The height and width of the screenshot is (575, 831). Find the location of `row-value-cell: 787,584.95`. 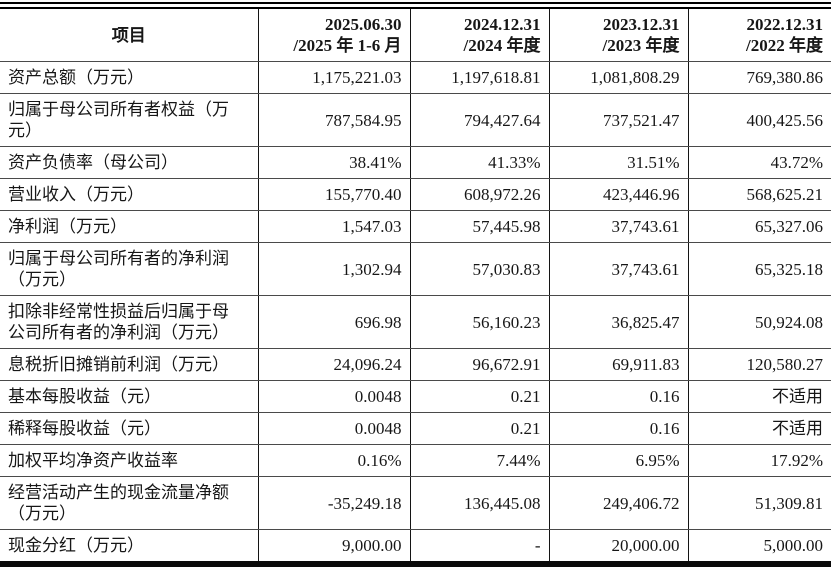

row-value-cell: 787,584.95 is located at coordinates (333, 120).